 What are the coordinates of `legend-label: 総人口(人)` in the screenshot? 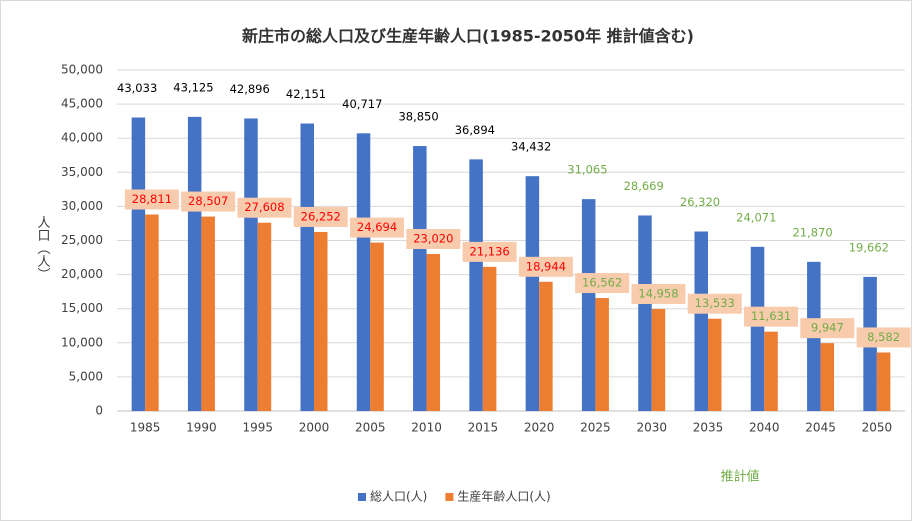 It's located at (398, 497).